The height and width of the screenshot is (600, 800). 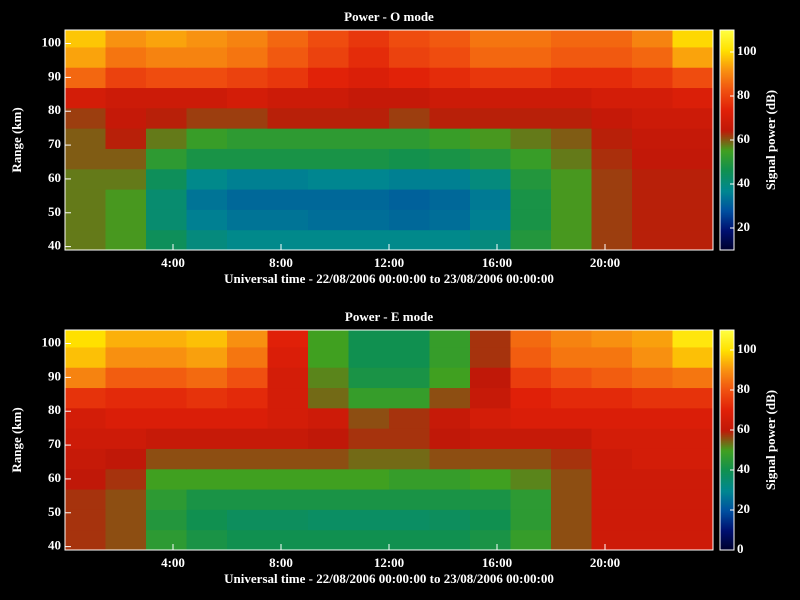 I want to click on y-tick-label: 60, so click(x=54, y=177).